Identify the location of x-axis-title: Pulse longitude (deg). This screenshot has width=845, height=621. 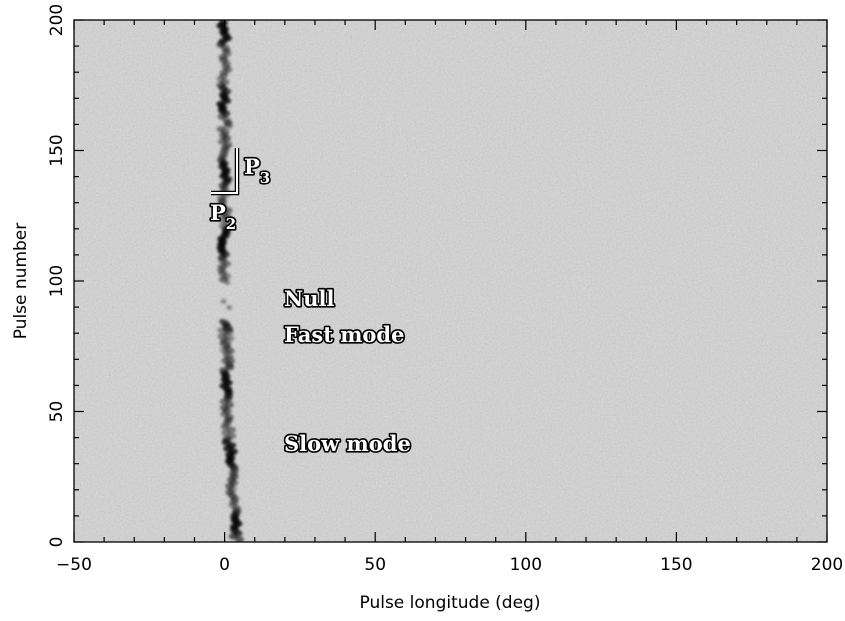
(450, 603).